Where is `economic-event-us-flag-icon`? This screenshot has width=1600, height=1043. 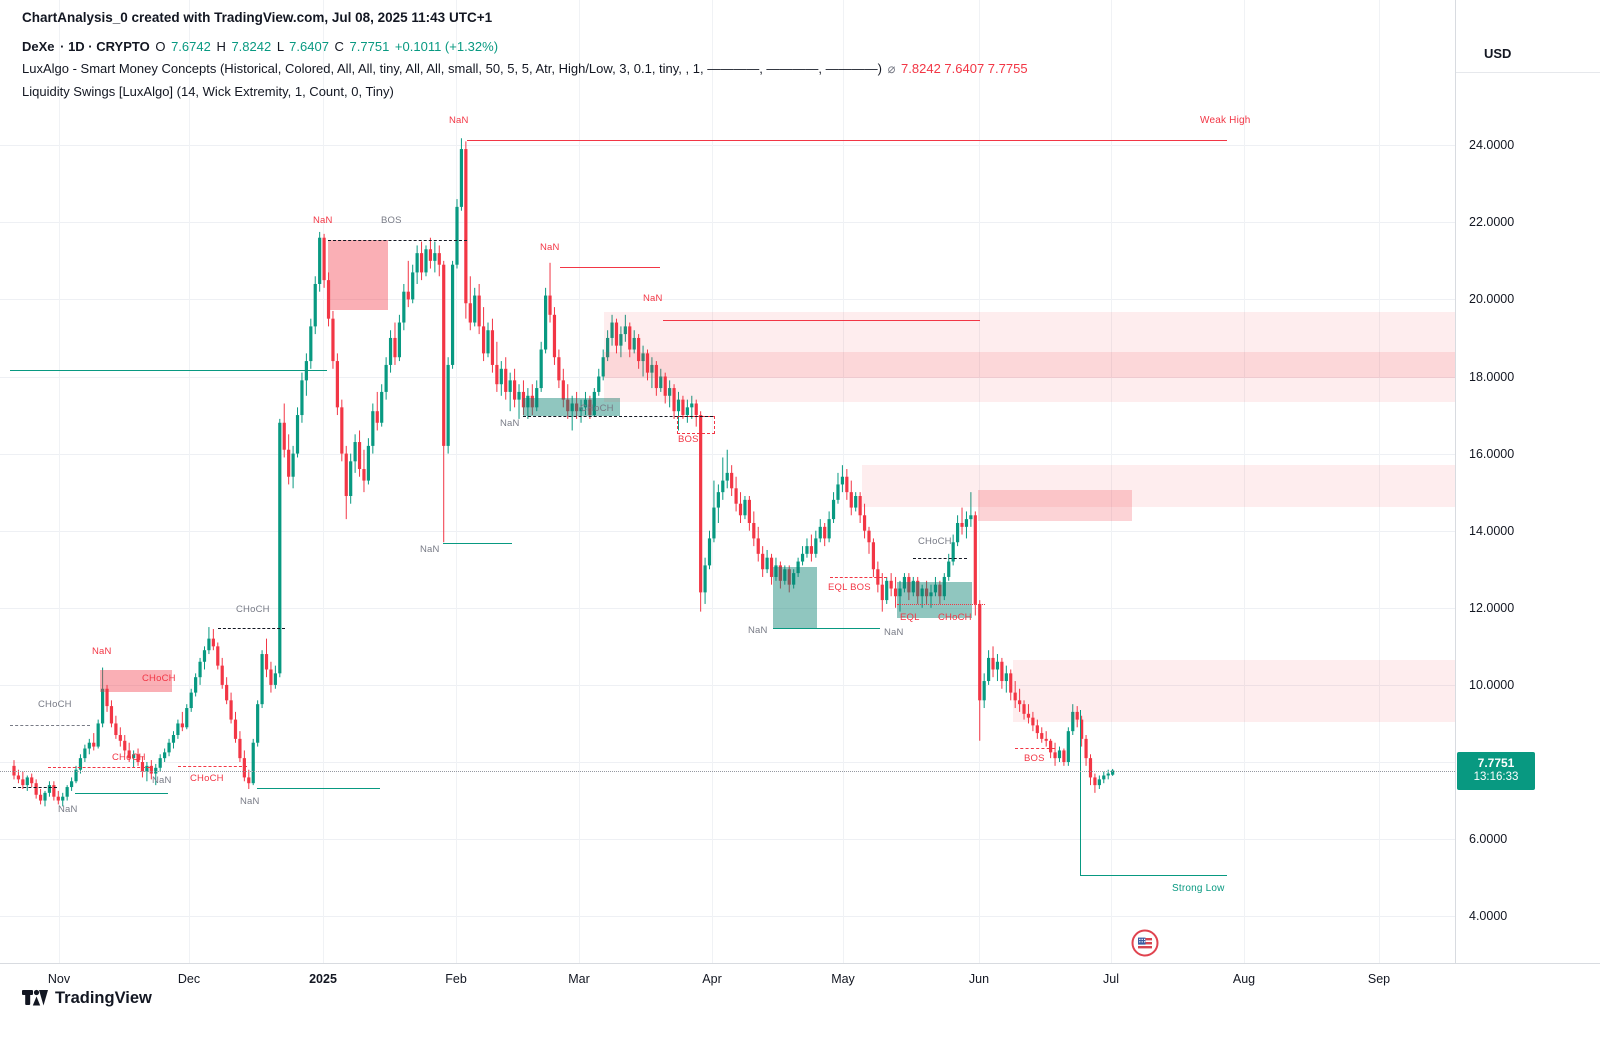 economic-event-us-flag-icon is located at coordinates (1145, 943).